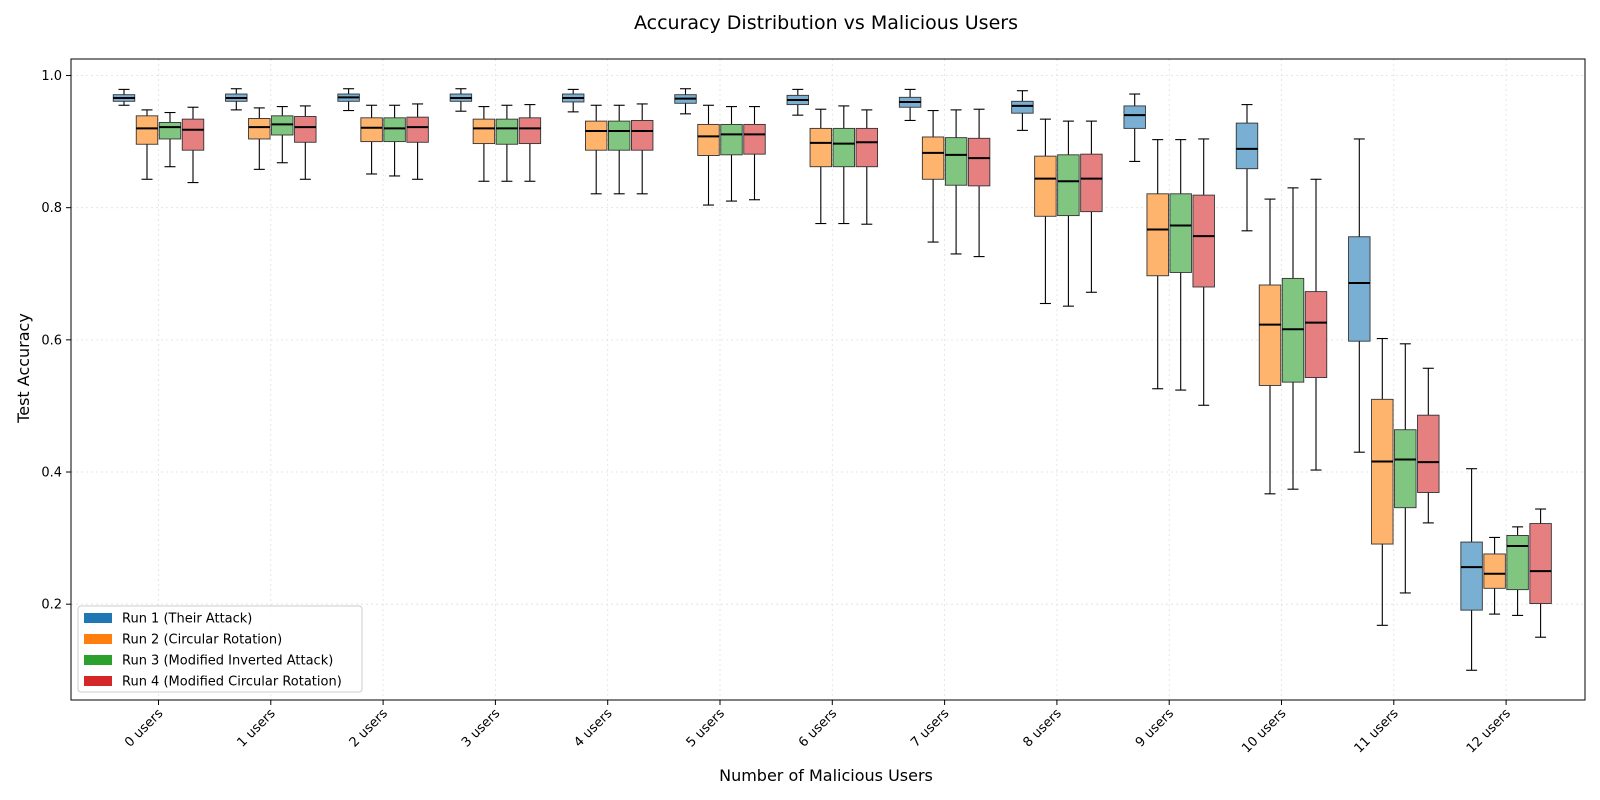 The height and width of the screenshot is (800, 1600). What do you see at coordinates (51, 340) in the screenshot?
I see `y-tick-label: 0.6` at bounding box center [51, 340].